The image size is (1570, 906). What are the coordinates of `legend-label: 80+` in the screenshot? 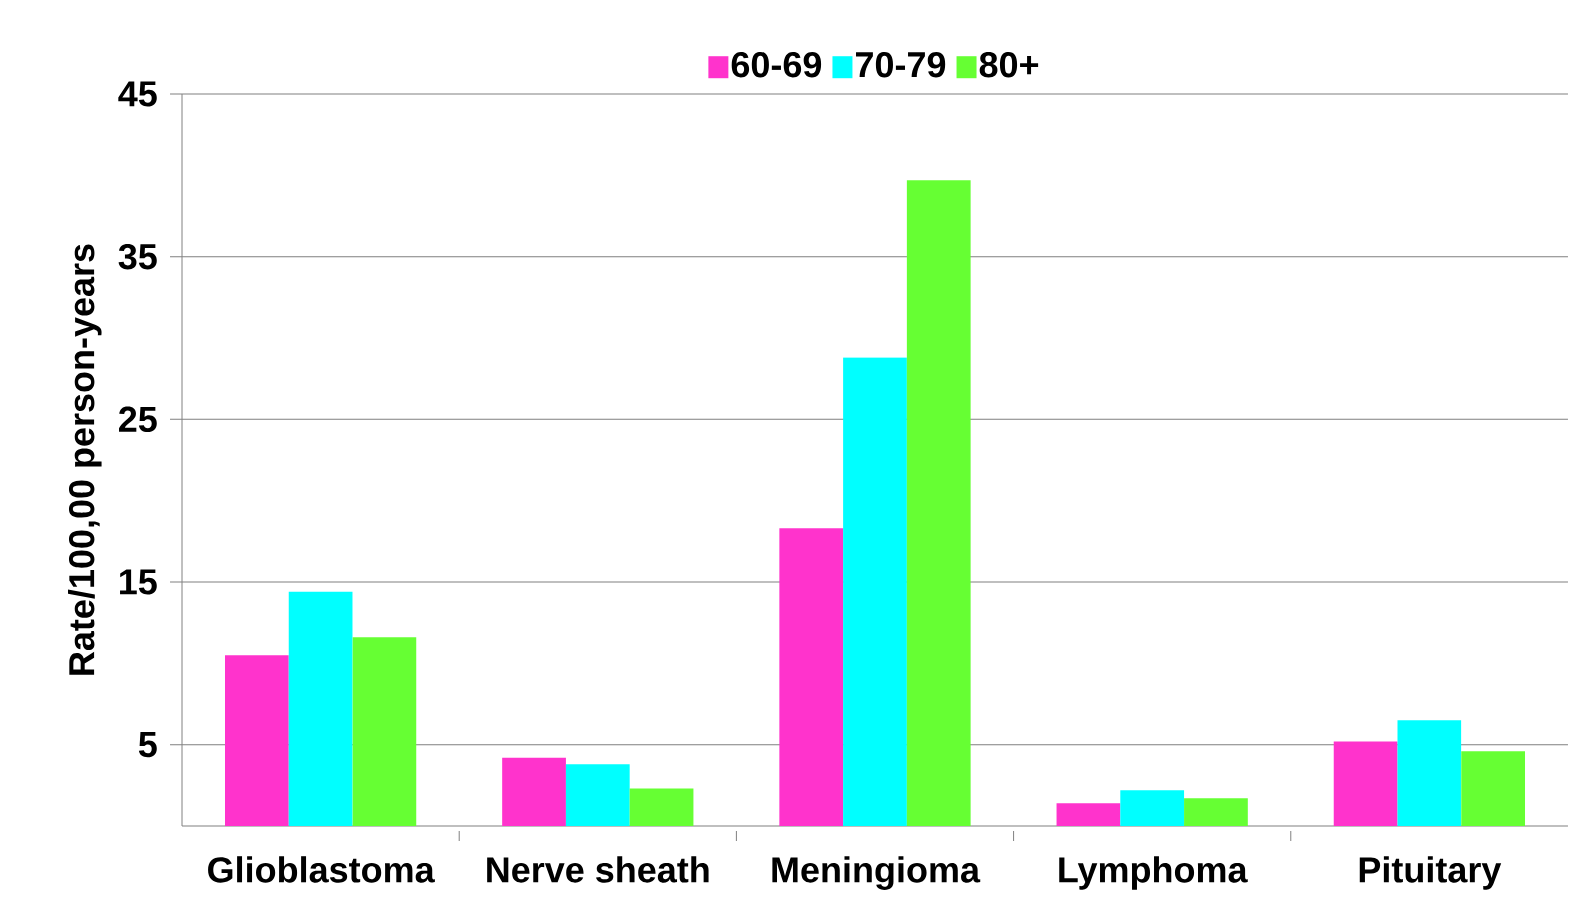 It's located at (1009, 64).